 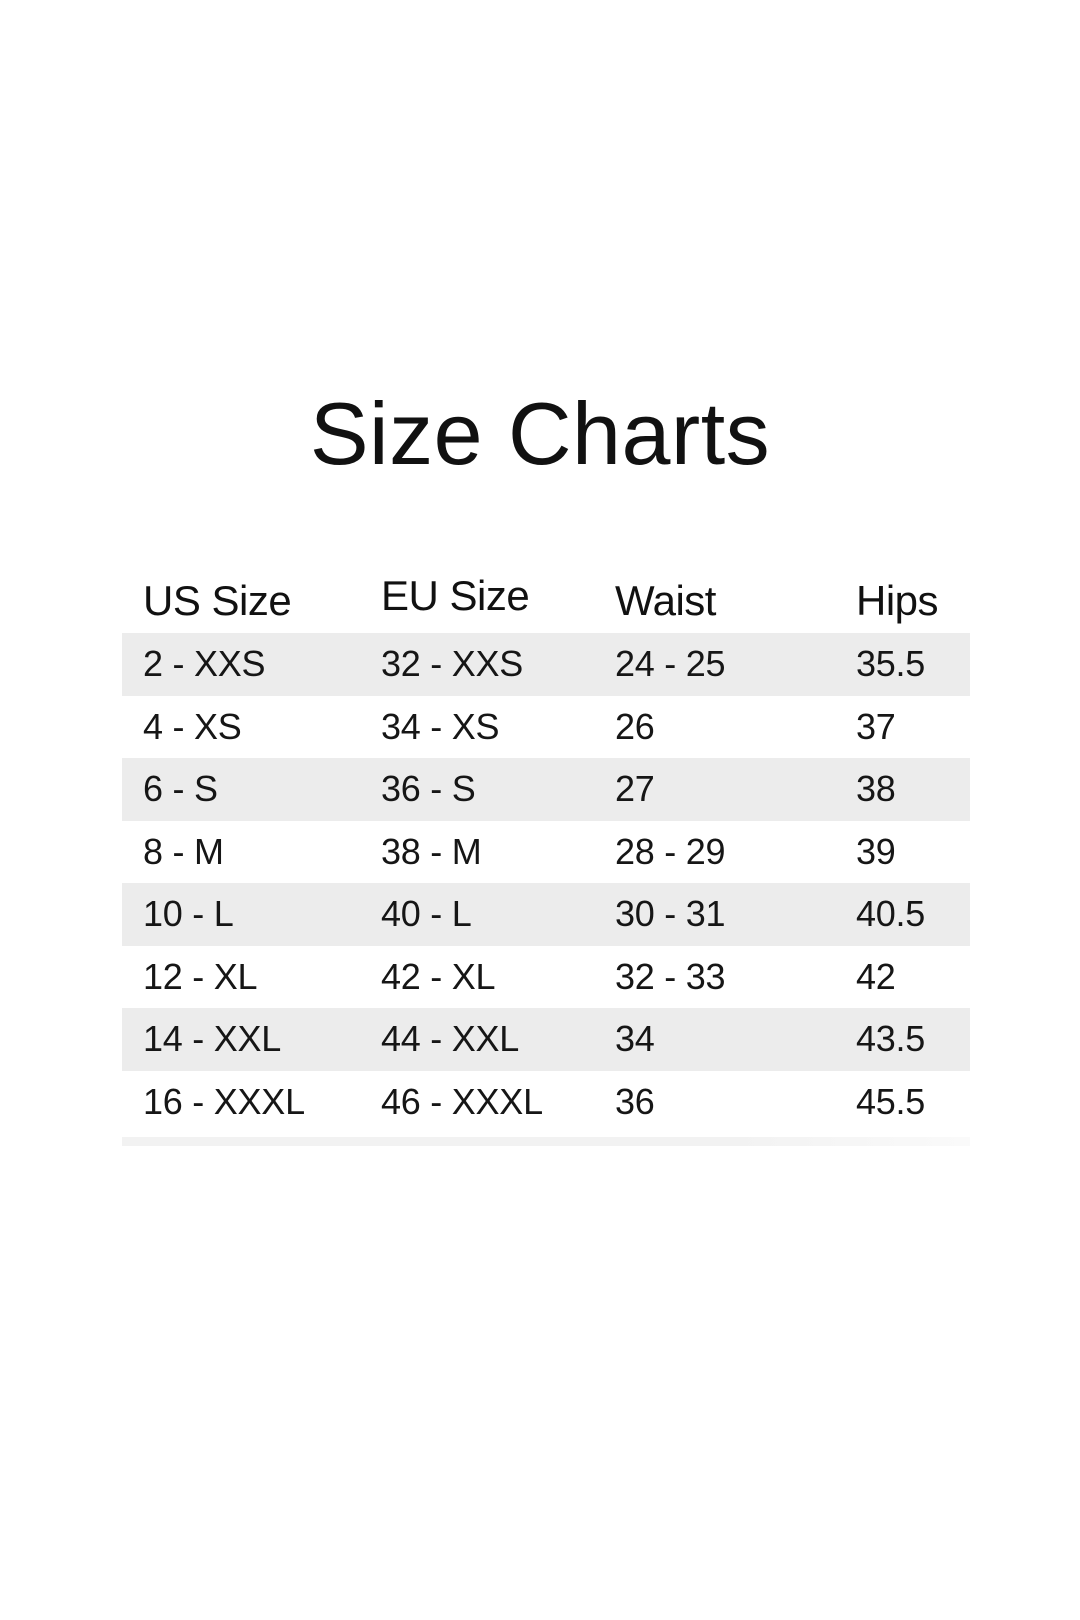 I want to click on column-header-waist: Waist, so click(x=665, y=600).